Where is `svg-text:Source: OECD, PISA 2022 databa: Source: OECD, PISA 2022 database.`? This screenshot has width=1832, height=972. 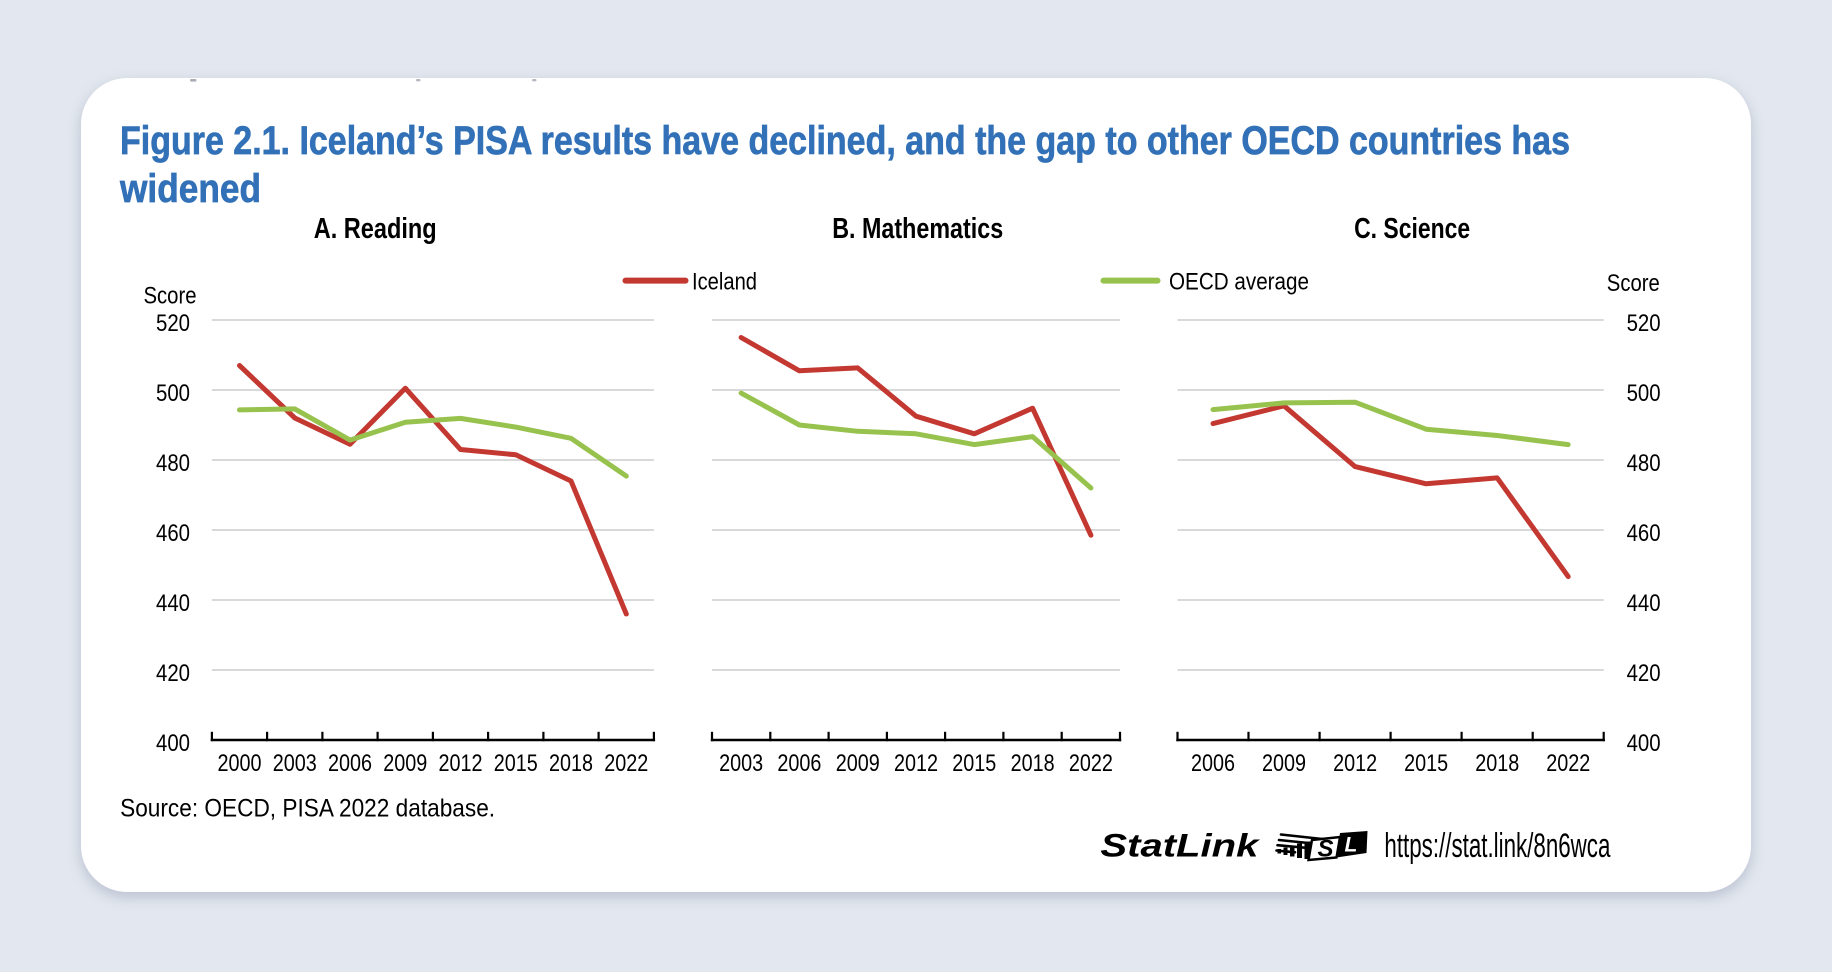
svg-text:Source: OECD, PISA 2022 databa: Source: OECD, PISA 2022 database. is located at coordinates (307, 808).